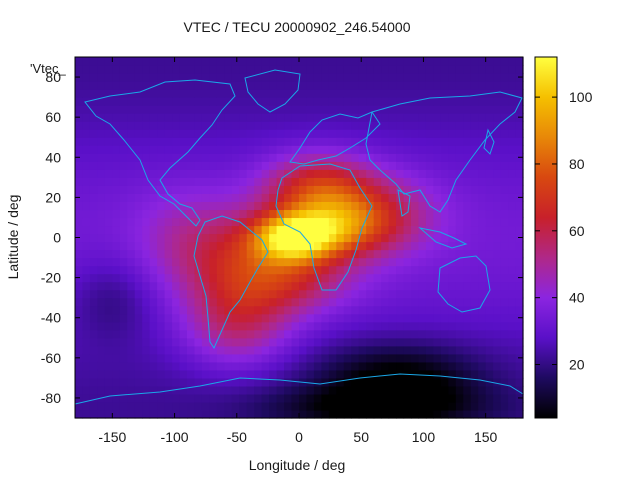  What do you see at coordinates (577, 365) in the screenshot?
I see `colorbar-tick-label: 20` at bounding box center [577, 365].